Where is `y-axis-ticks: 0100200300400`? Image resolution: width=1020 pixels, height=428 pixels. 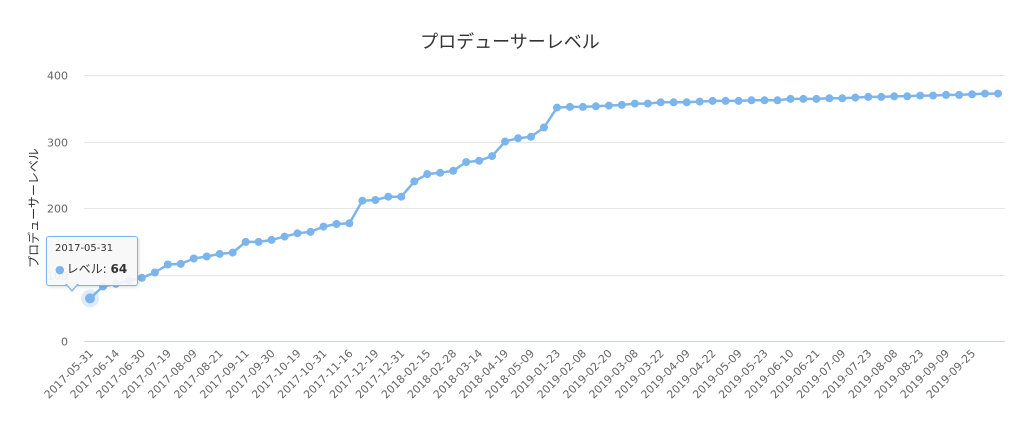 y-axis-ticks: 0100200300400 is located at coordinates (57, 209).